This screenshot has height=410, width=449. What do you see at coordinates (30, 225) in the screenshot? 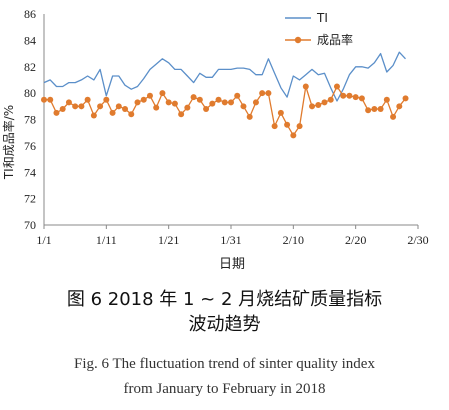
I see `y-tick-label: 70` at bounding box center [30, 225].